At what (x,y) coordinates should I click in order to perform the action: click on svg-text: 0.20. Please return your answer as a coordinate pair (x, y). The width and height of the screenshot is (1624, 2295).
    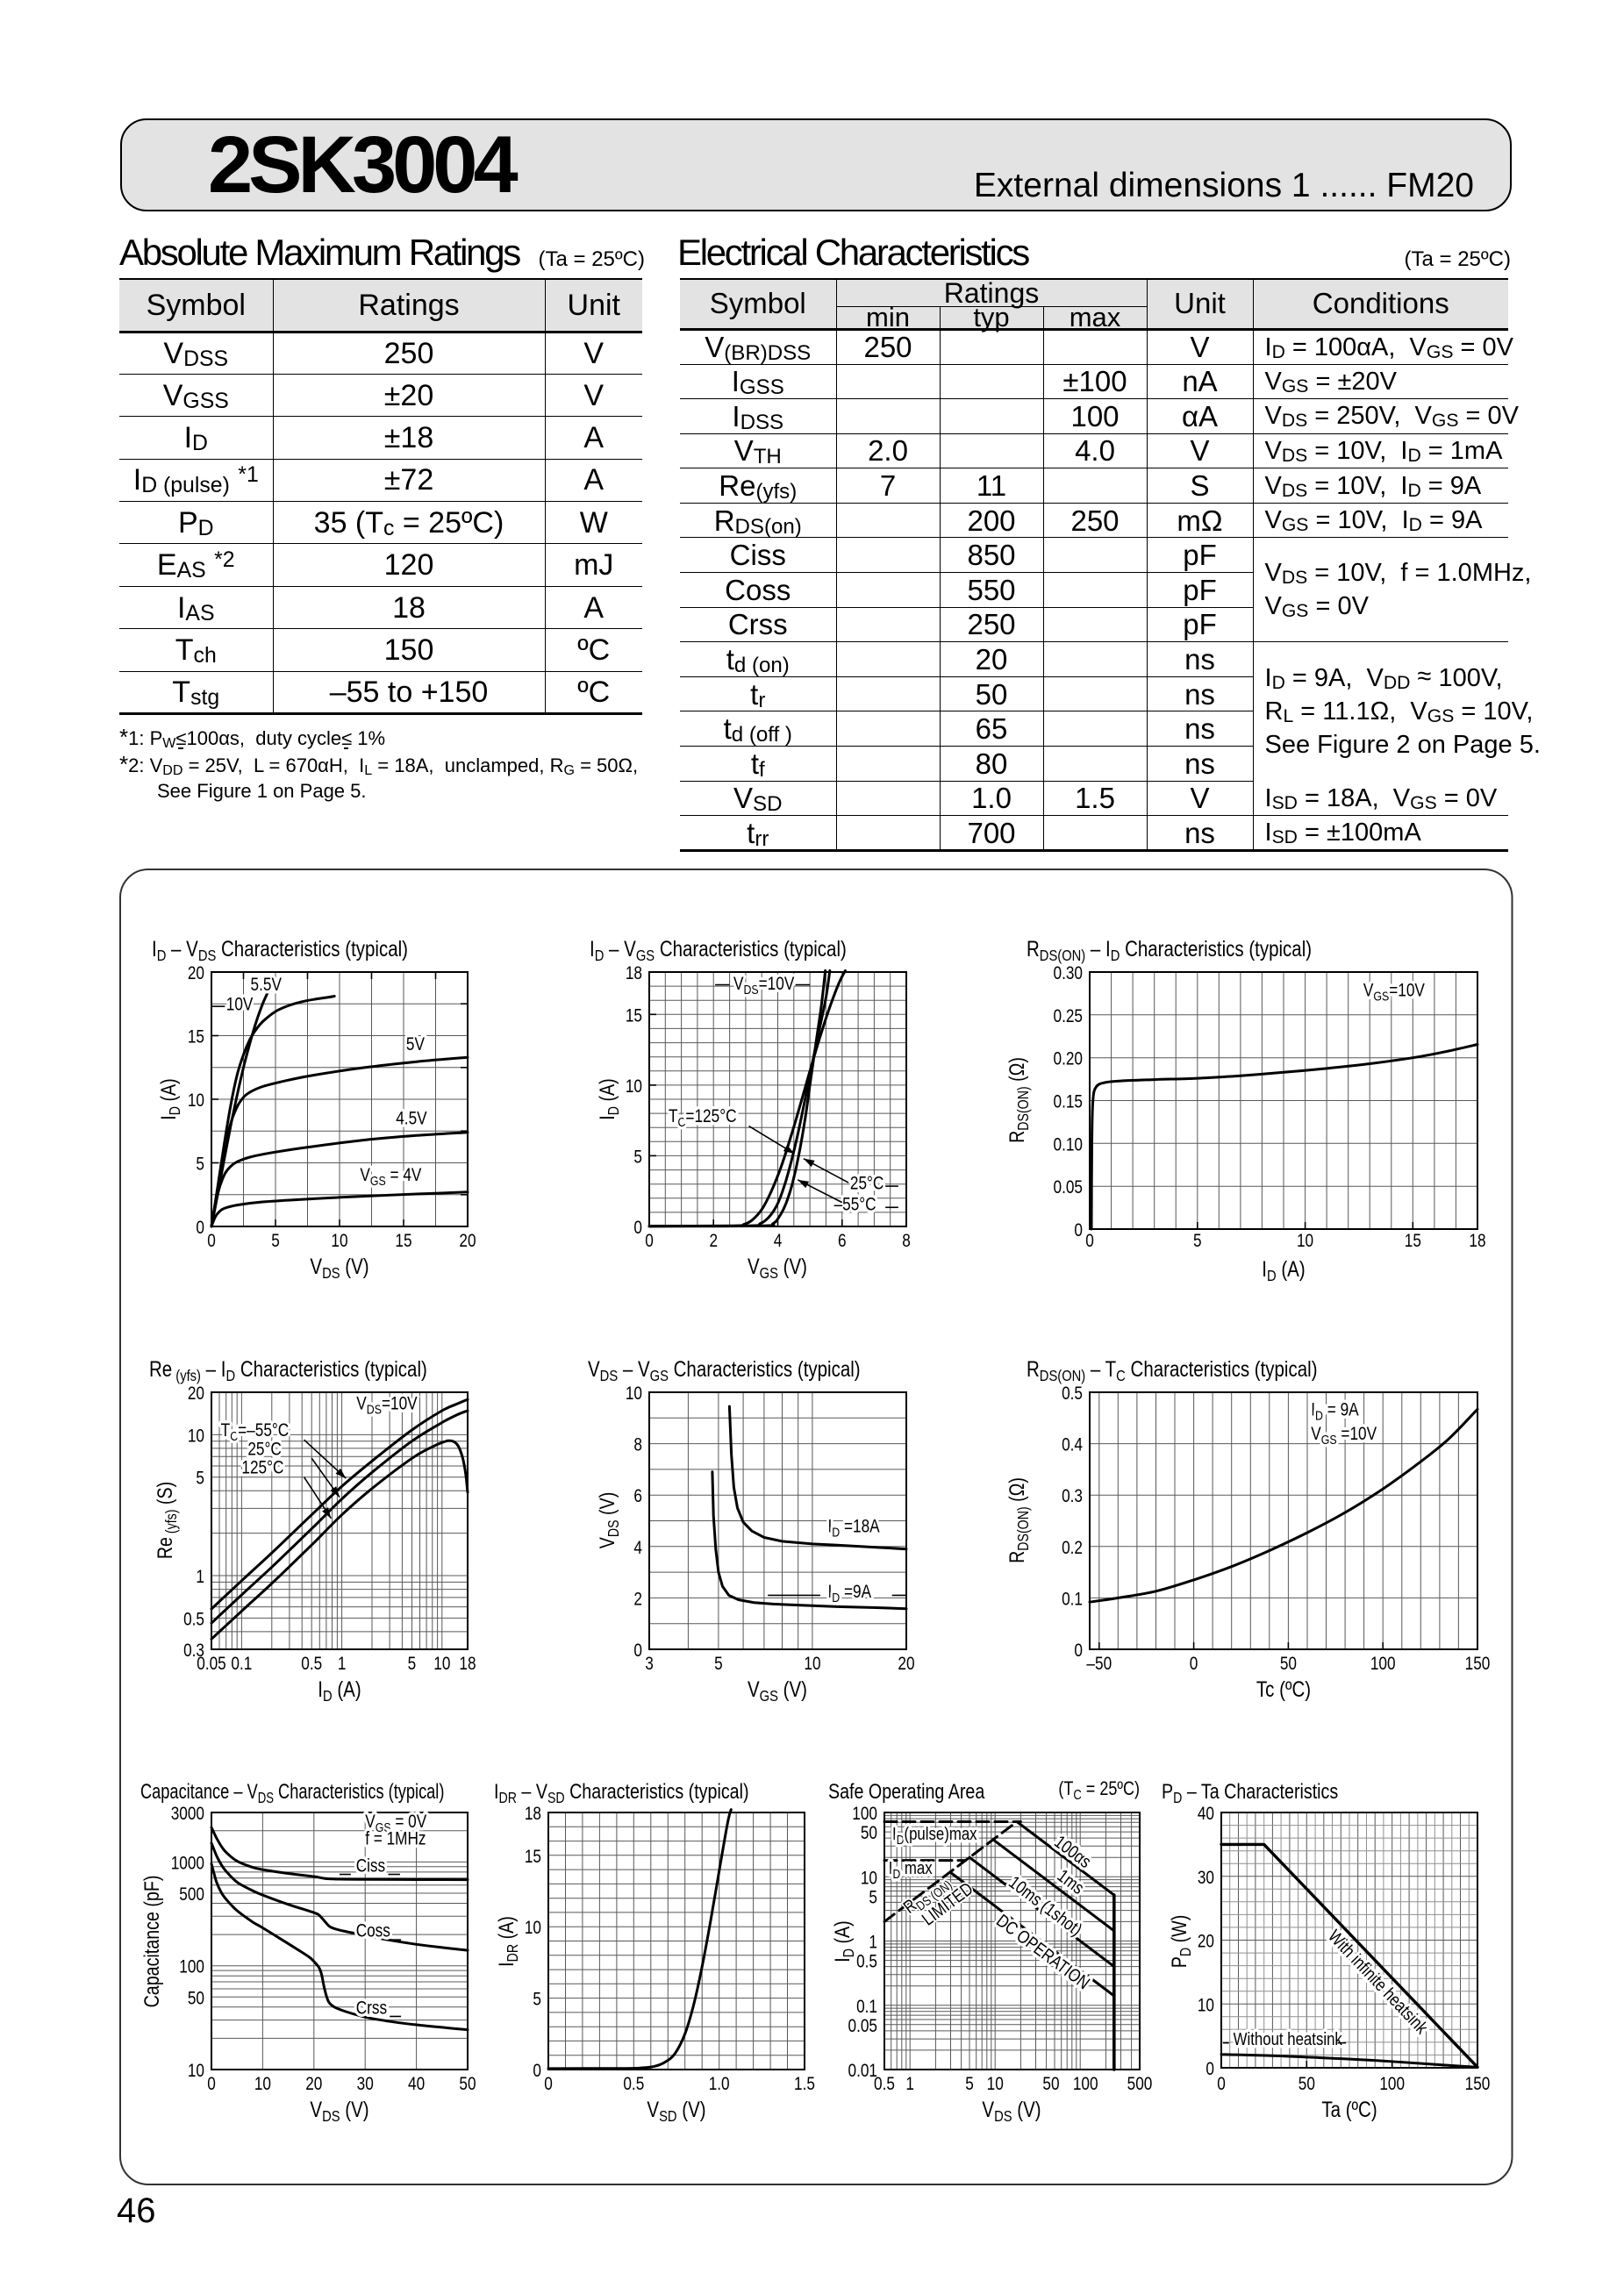
    Looking at the image, I should click on (1068, 1059).